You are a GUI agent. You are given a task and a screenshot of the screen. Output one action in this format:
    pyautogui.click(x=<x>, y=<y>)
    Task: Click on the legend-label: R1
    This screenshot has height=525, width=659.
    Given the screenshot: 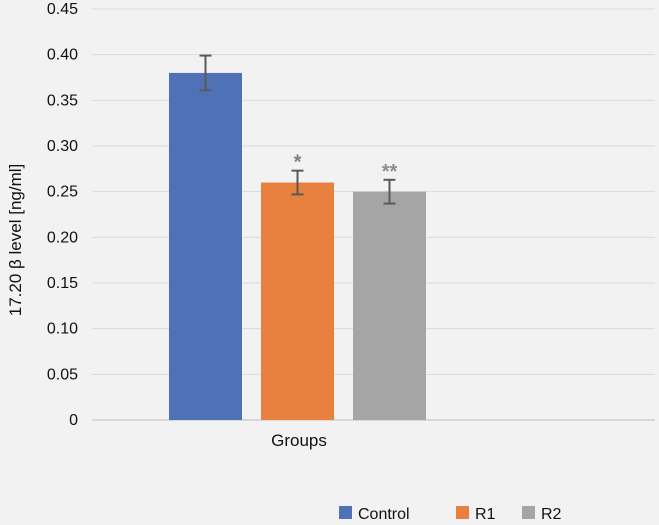 What is the action you would take?
    pyautogui.click(x=485, y=514)
    